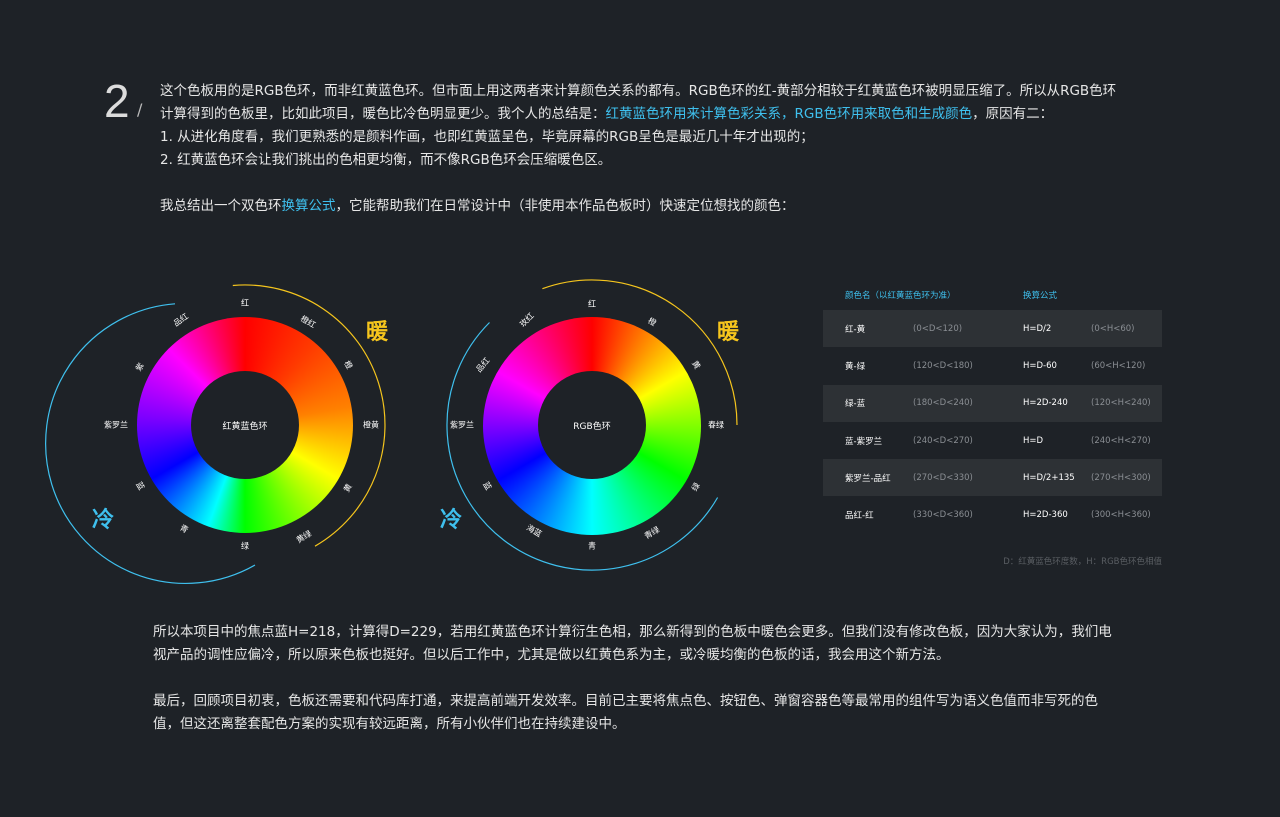  I want to click on rgb-cold-arc, so click(582, 446).